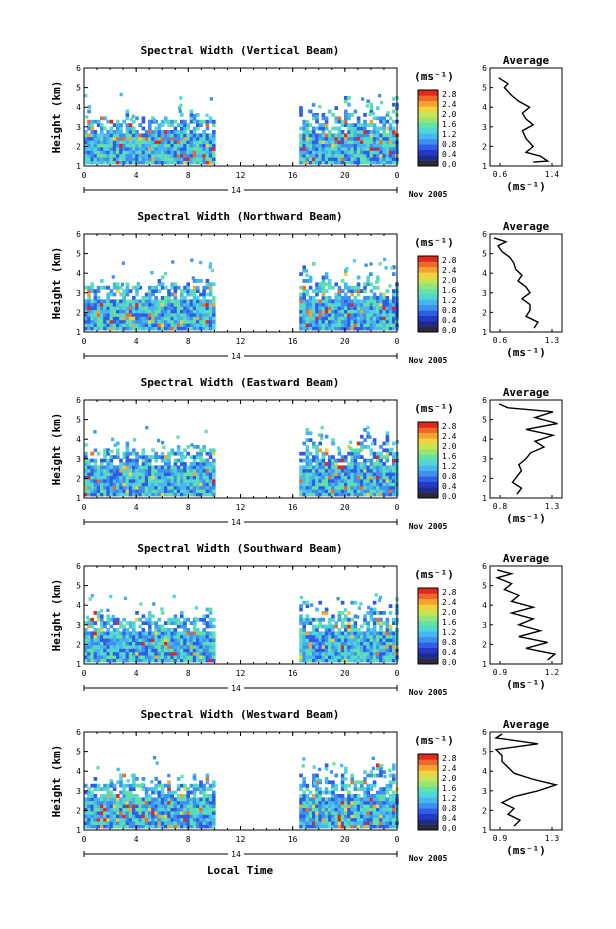 The width and height of the screenshot is (616, 929). What do you see at coordinates (526, 226) in the screenshot?
I see `average-title: Average` at bounding box center [526, 226].